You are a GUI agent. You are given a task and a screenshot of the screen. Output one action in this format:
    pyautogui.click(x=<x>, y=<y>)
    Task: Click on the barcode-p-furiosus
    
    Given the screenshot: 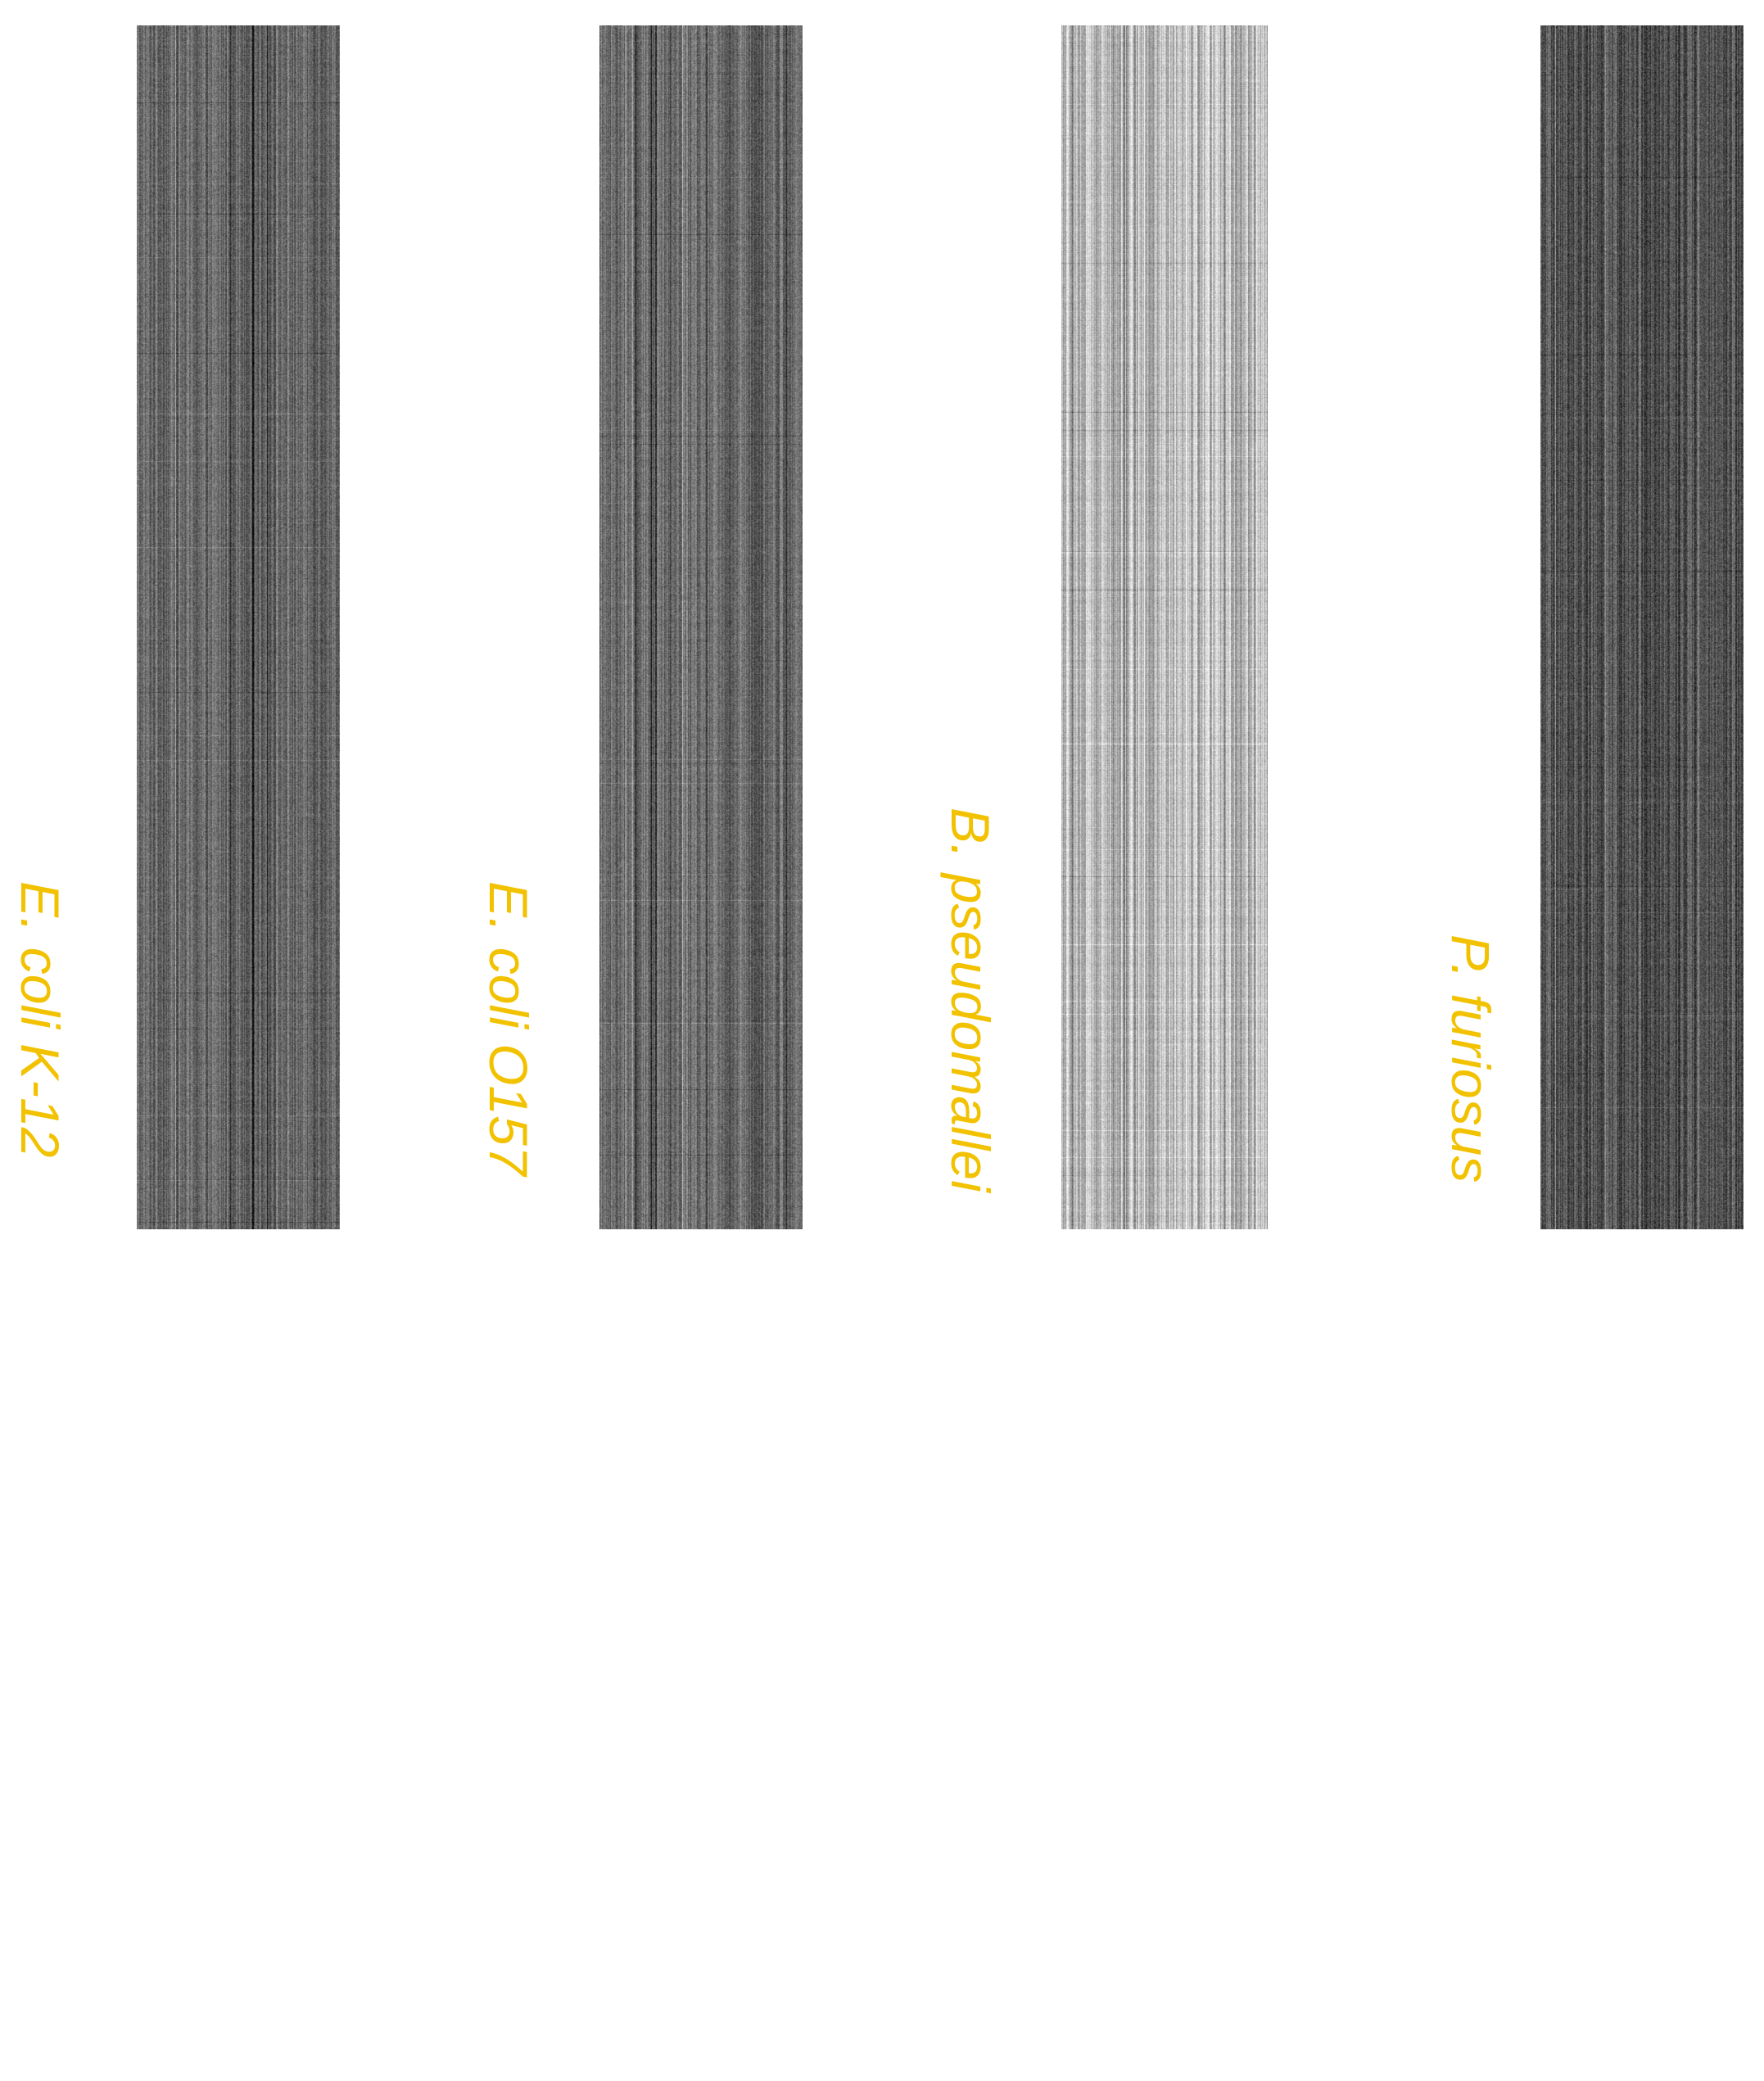 What is the action you would take?
    pyautogui.click(x=1642, y=627)
    